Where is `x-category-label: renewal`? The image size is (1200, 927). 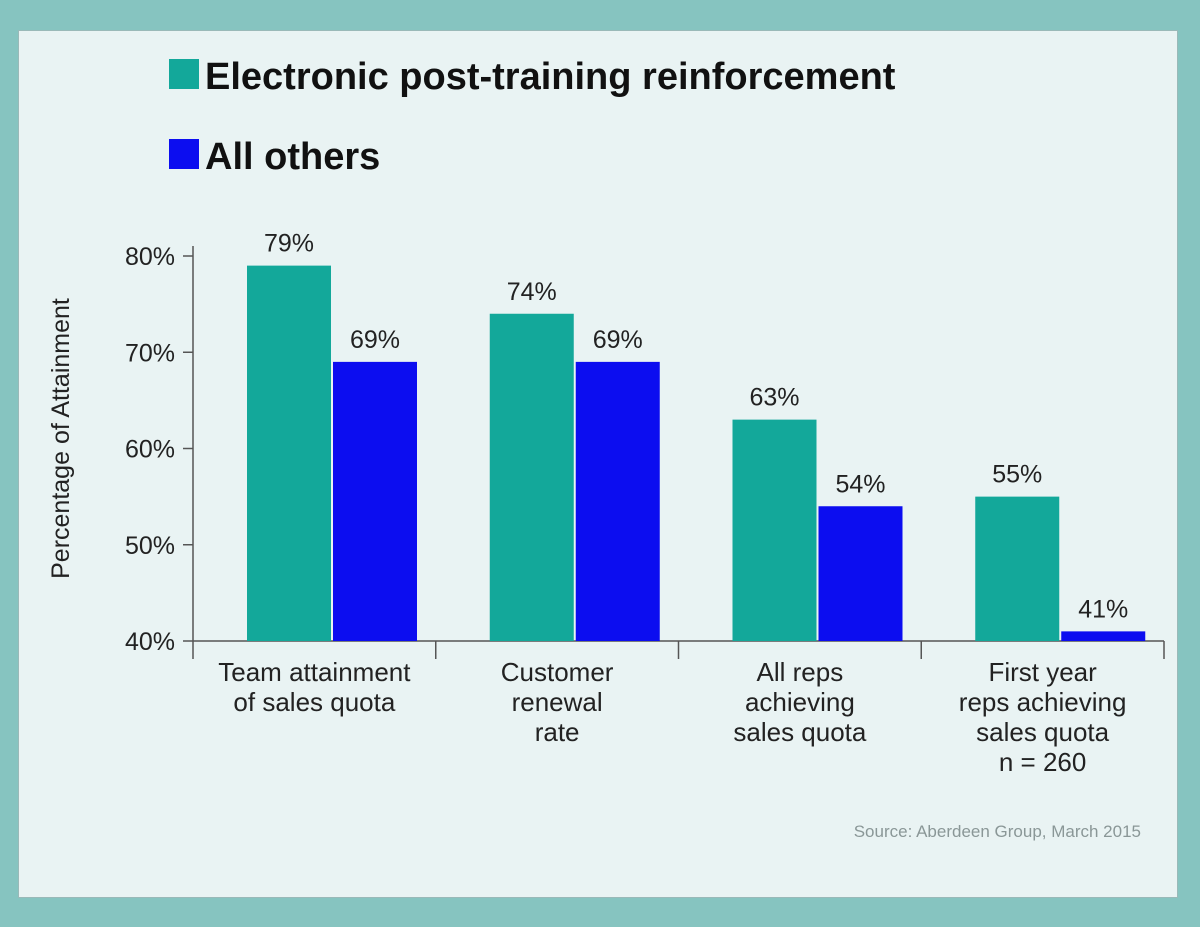 x-category-label: renewal is located at coordinates (557, 702).